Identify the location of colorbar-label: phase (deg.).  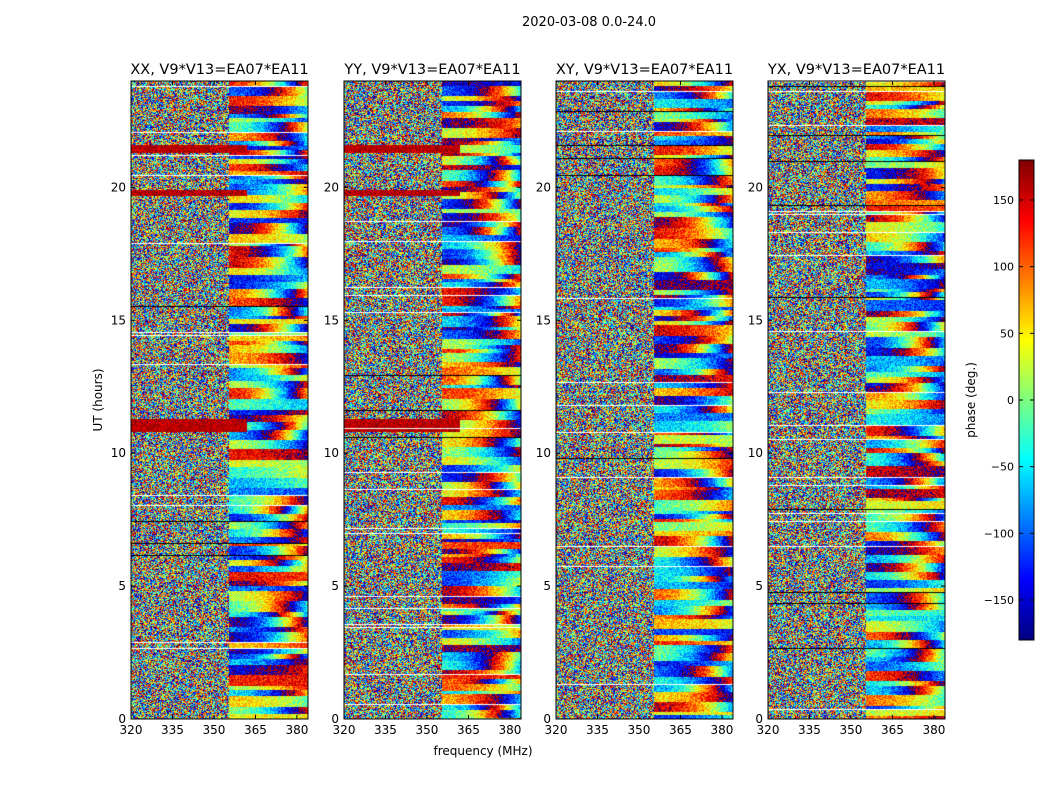
(971, 400).